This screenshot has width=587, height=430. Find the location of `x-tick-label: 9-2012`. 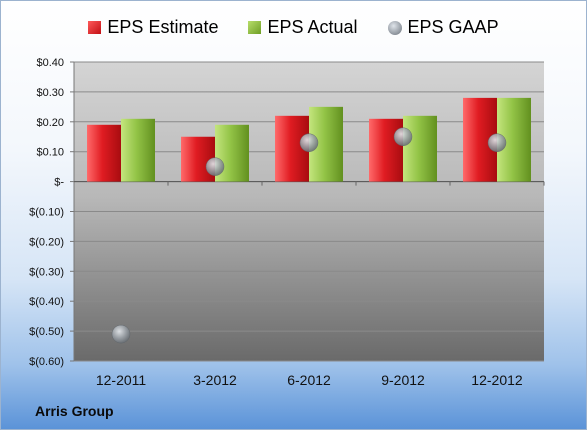

x-tick-label: 9-2012 is located at coordinates (403, 380).